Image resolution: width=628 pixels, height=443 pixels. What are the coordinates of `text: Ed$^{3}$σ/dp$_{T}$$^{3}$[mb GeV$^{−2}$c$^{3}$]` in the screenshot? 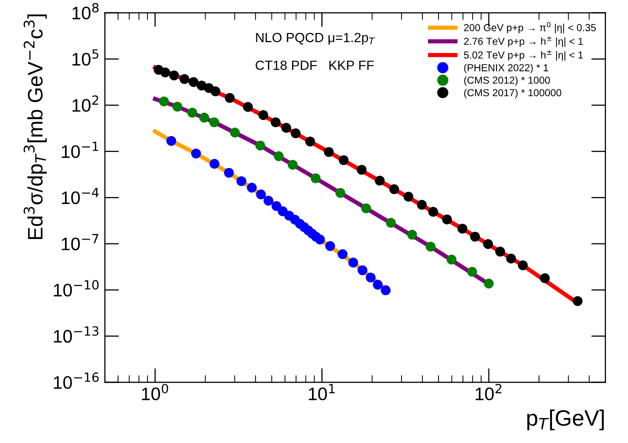 It's located at (35, 127).